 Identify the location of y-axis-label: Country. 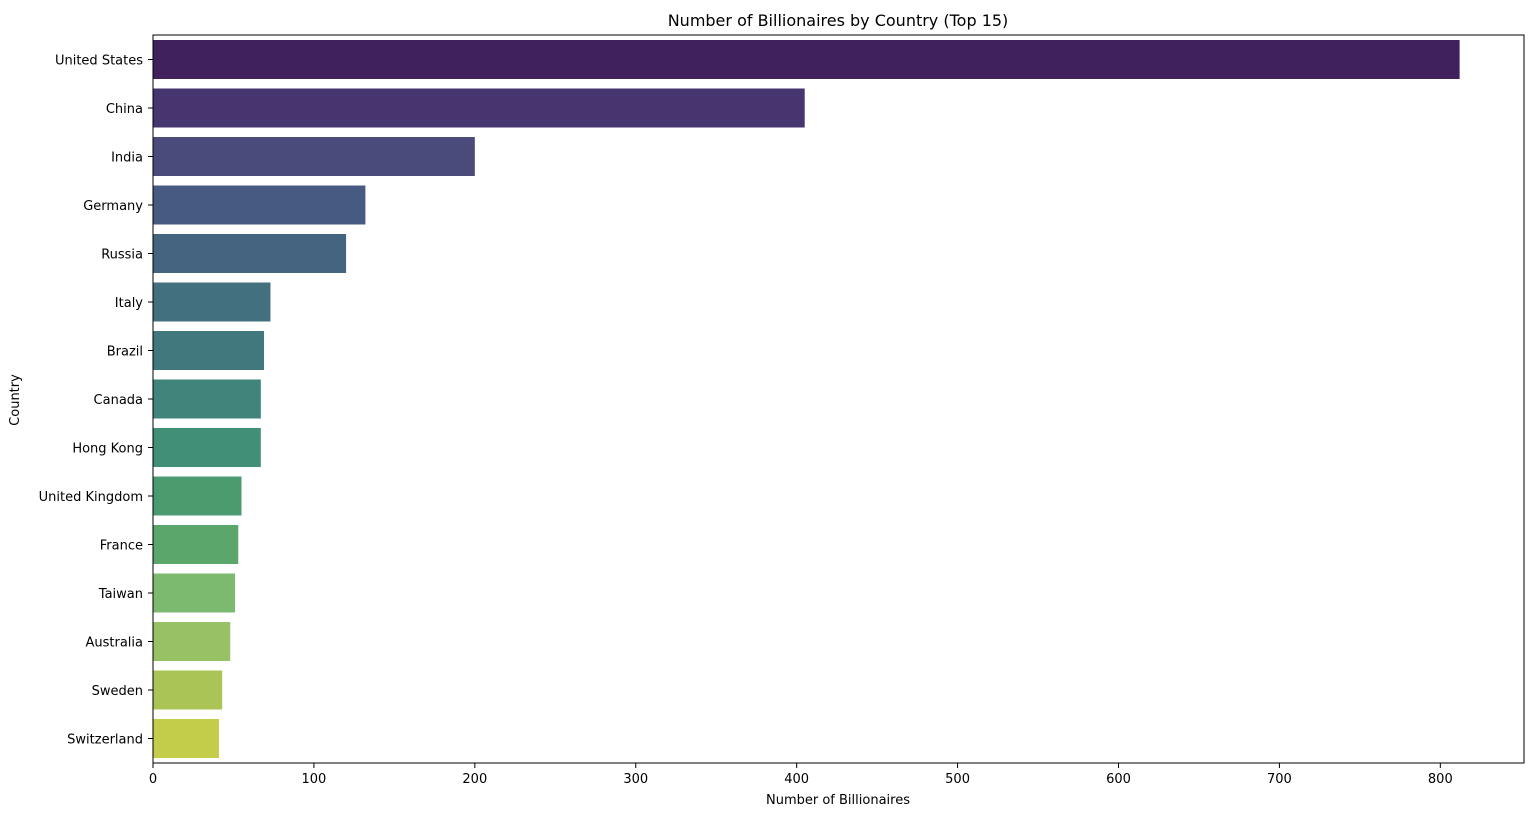
(15, 400).